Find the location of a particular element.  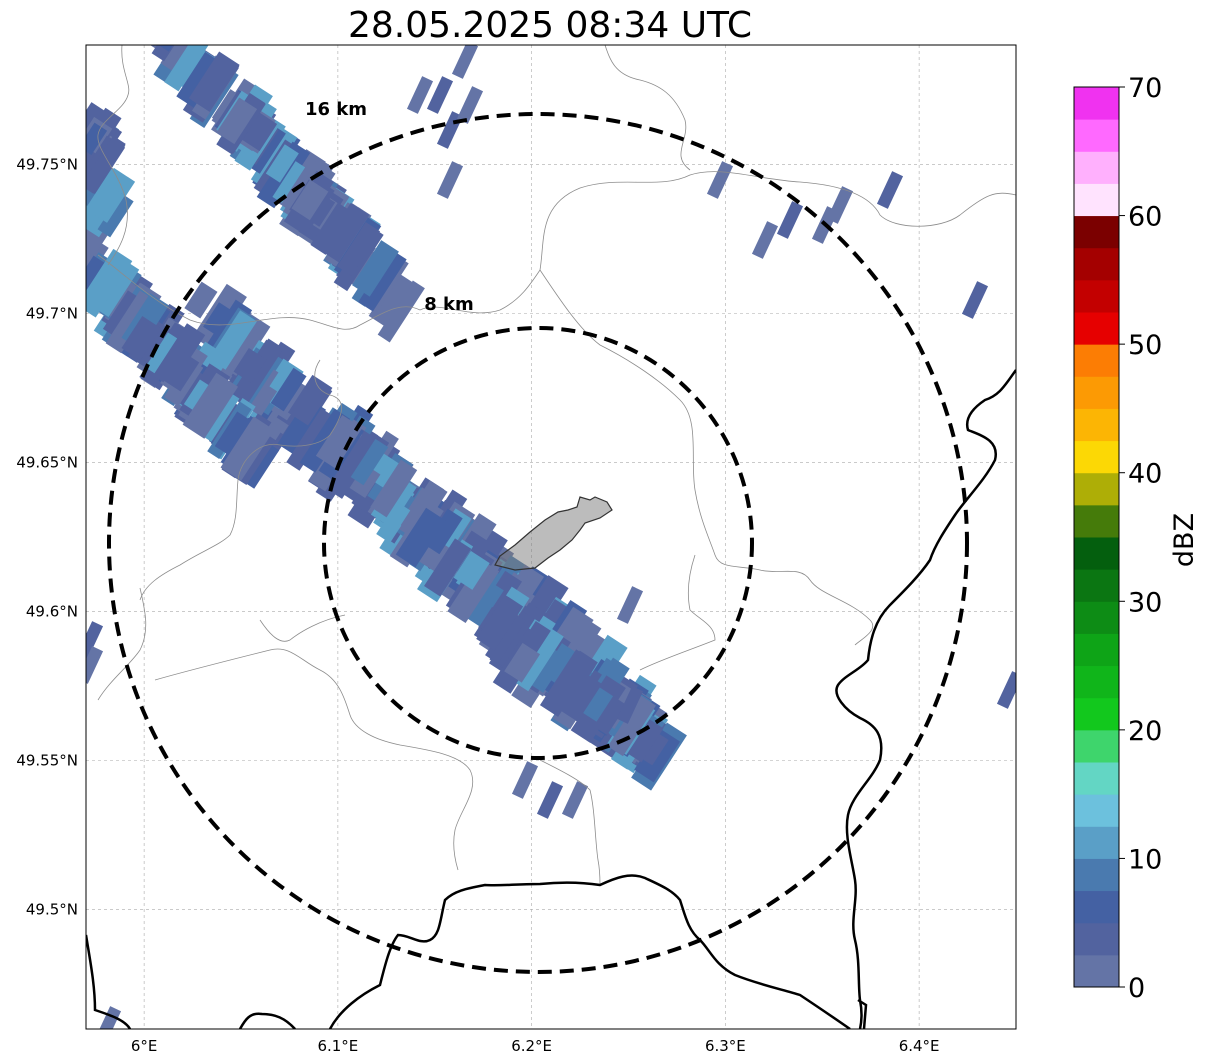

colorbar-tick-label: 0 is located at coordinates (1136, 988).